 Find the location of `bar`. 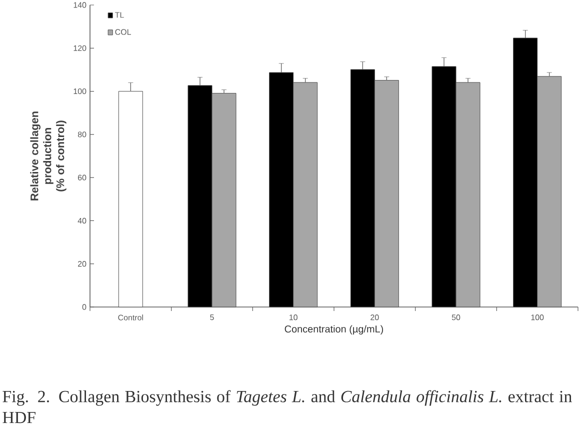

bar is located at coordinates (130, 199).